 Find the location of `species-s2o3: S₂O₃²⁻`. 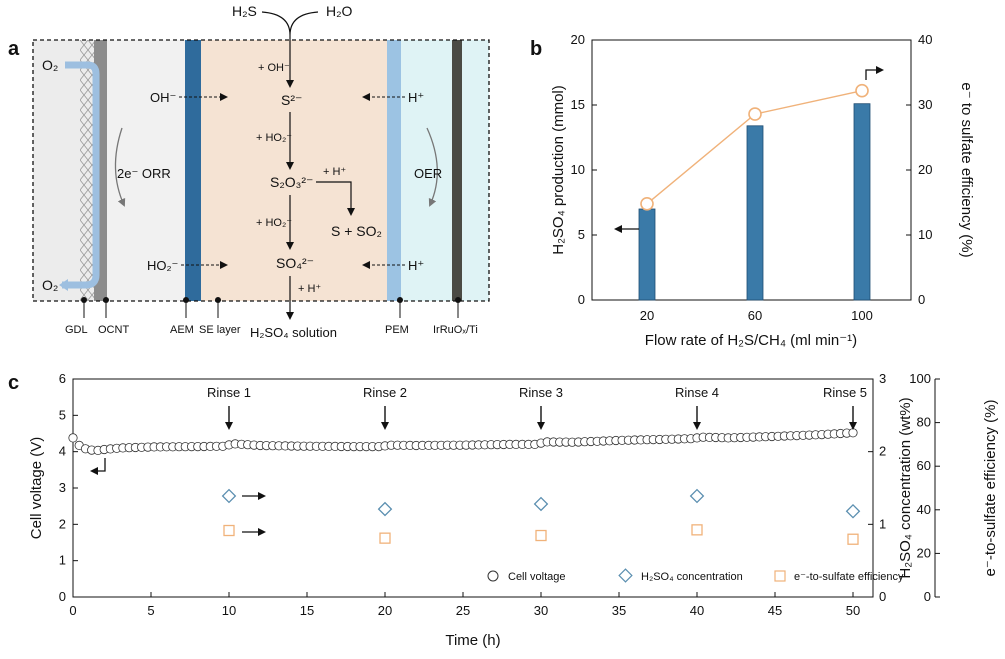

species-s2o3: S₂O₃²⁻ is located at coordinates (291, 182).